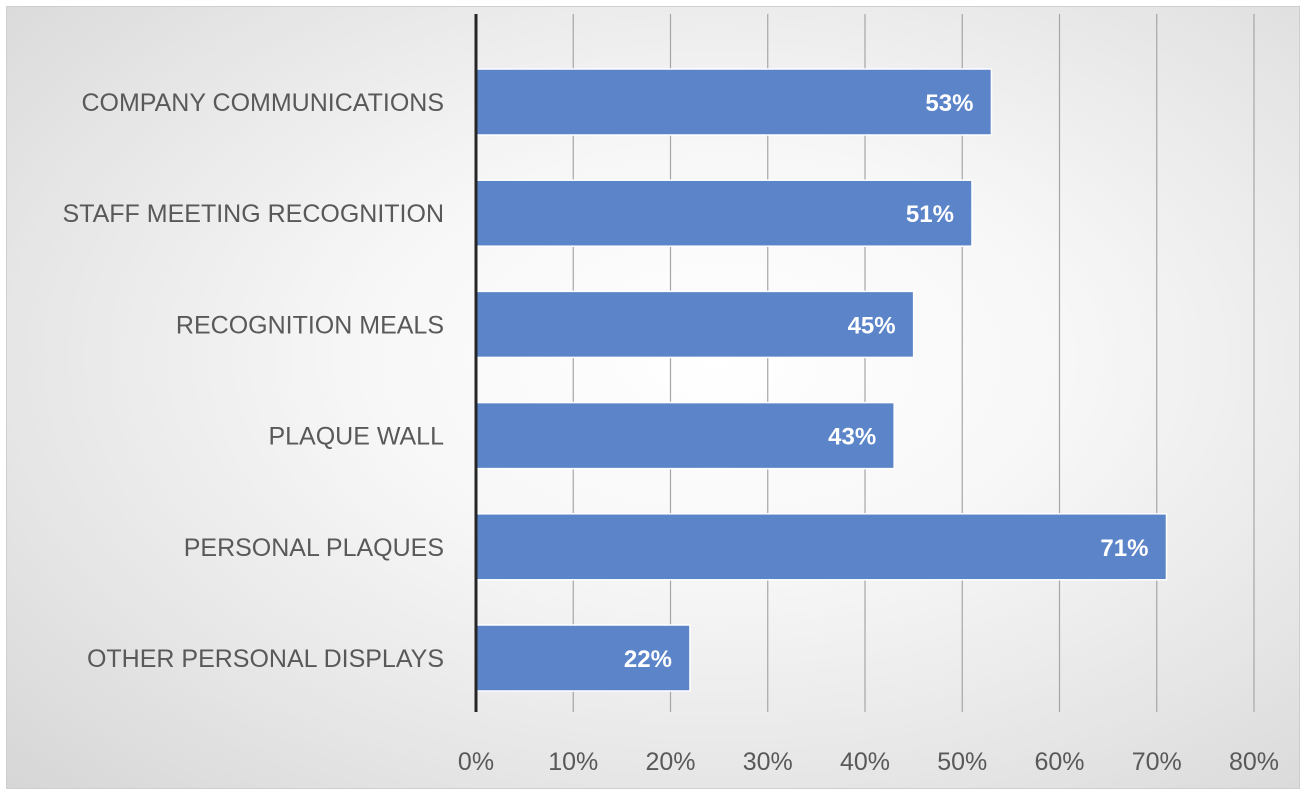 This screenshot has width=1306, height=795. I want to click on category-label: COMPANY COMMUNICATIONS, so click(262, 103).